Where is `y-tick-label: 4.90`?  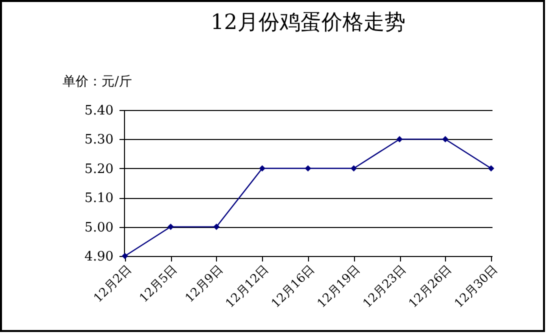 y-tick-label: 4.90 is located at coordinates (99, 257).